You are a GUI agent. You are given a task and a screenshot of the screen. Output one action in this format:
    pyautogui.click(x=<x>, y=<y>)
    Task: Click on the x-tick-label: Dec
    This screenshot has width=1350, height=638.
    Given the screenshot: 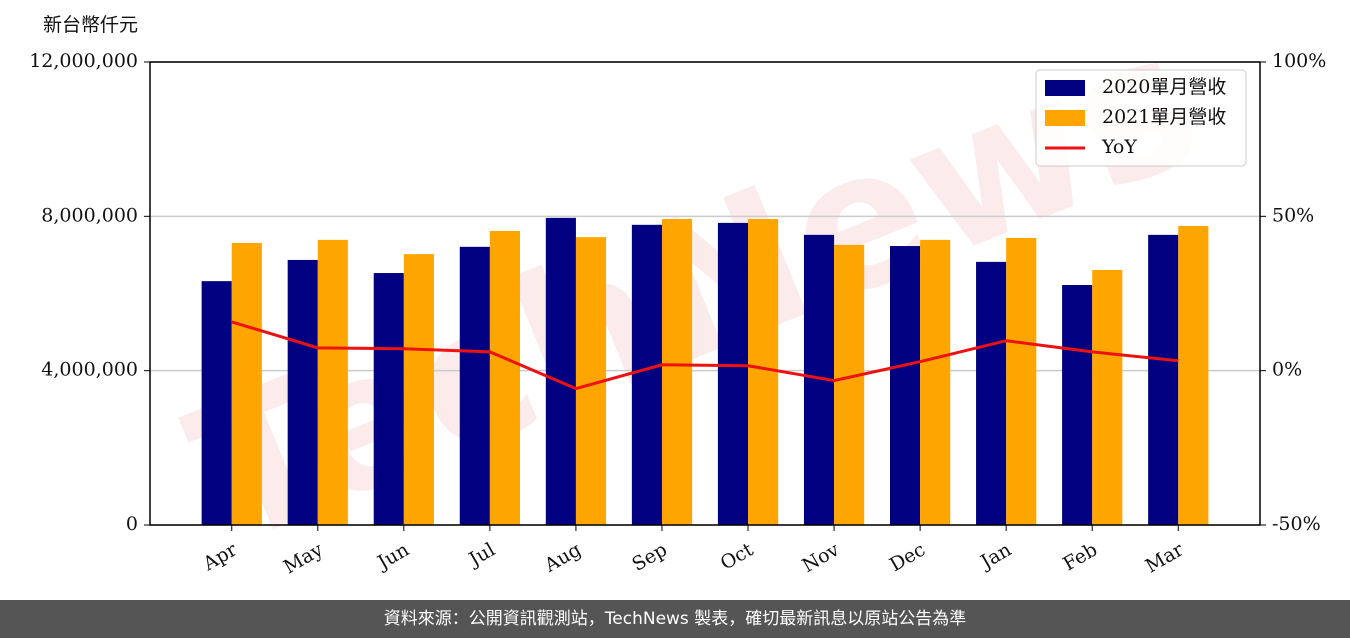 What is the action you would take?
    pyautogui.click(x=907, y=558)
    